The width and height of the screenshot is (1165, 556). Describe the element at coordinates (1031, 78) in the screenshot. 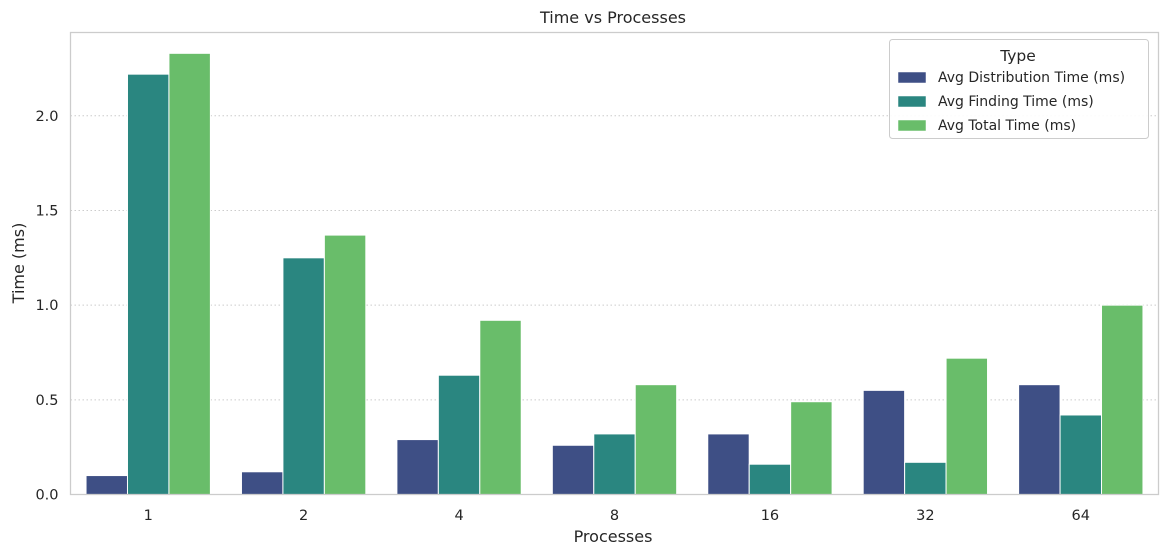

I see `legend-label: Avg Distribution Time (ms)` at that location.